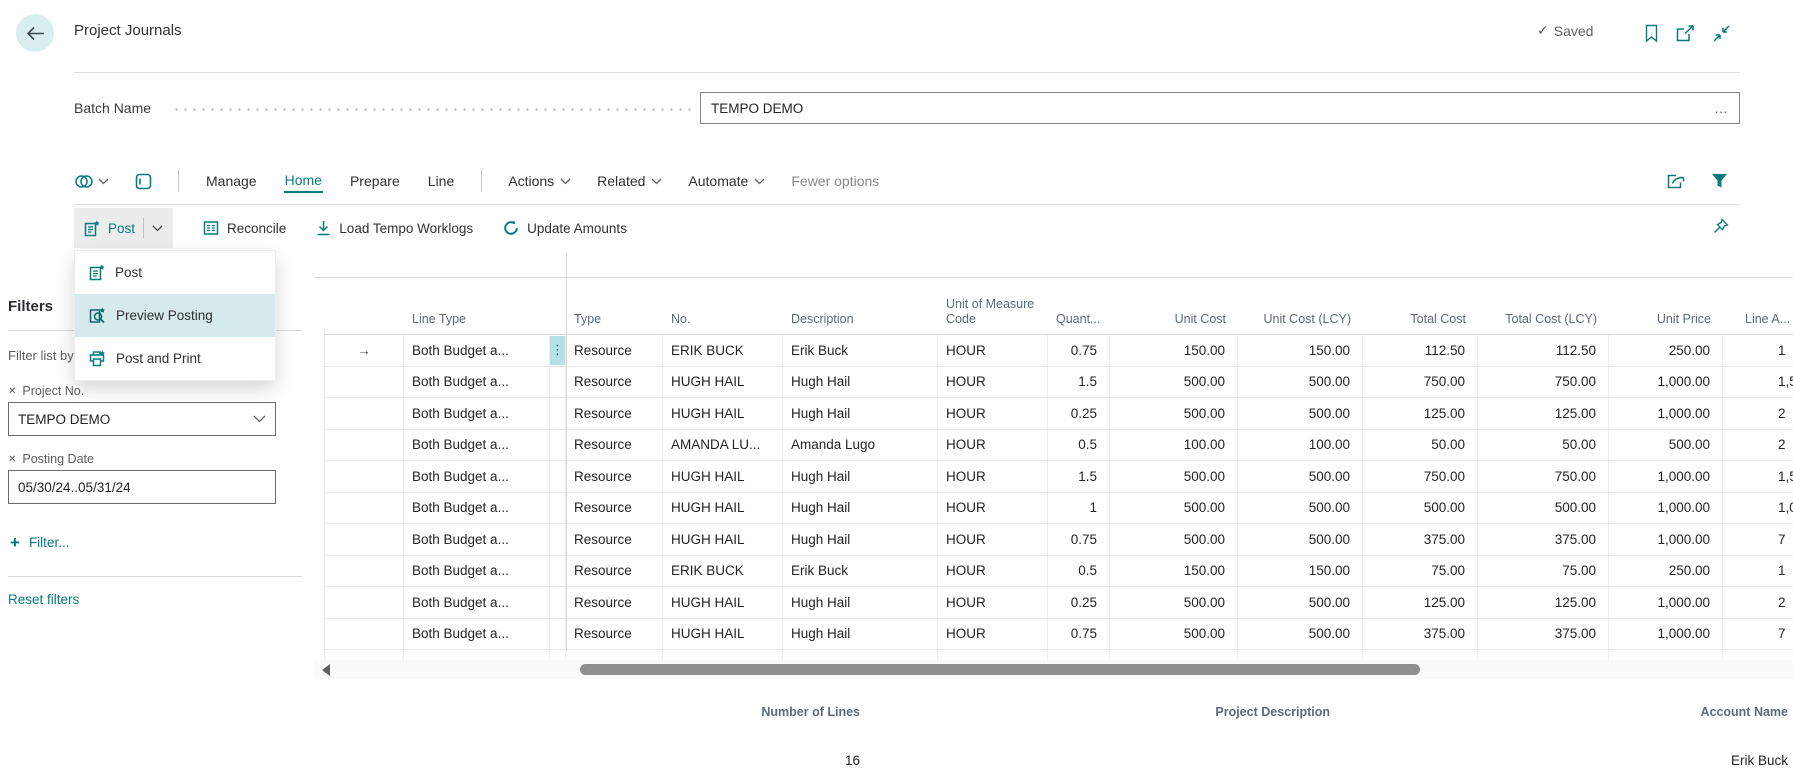 The width and height of the screenshot is (1793, 776). I want to click on cell-total-cost: 50.00, so click(1420, 444).